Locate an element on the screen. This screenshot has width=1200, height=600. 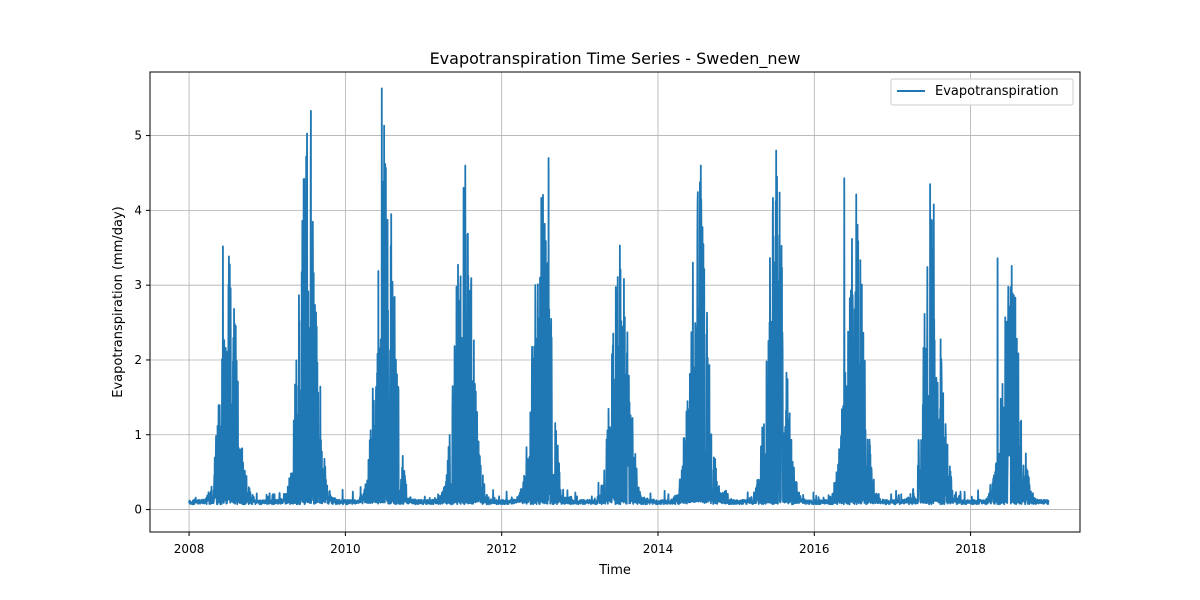
legend-box is located at coordinates (982, 92).